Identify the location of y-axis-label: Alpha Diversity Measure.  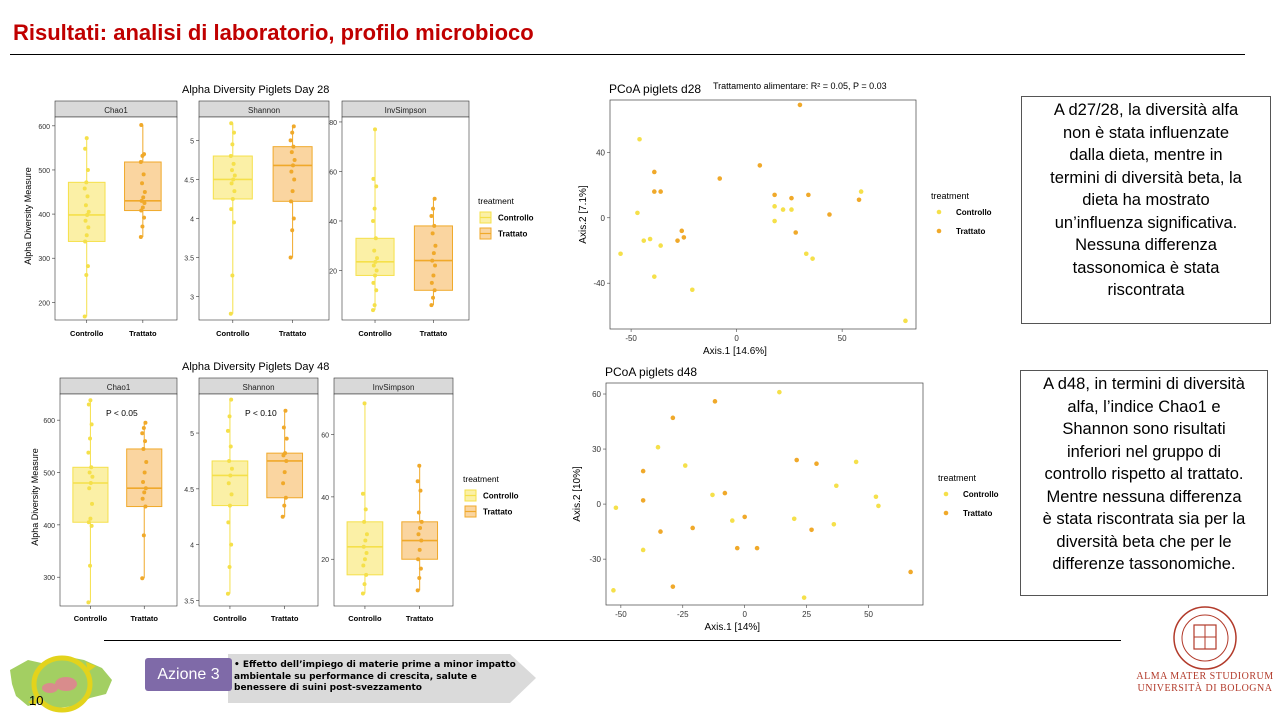
(28, 216).